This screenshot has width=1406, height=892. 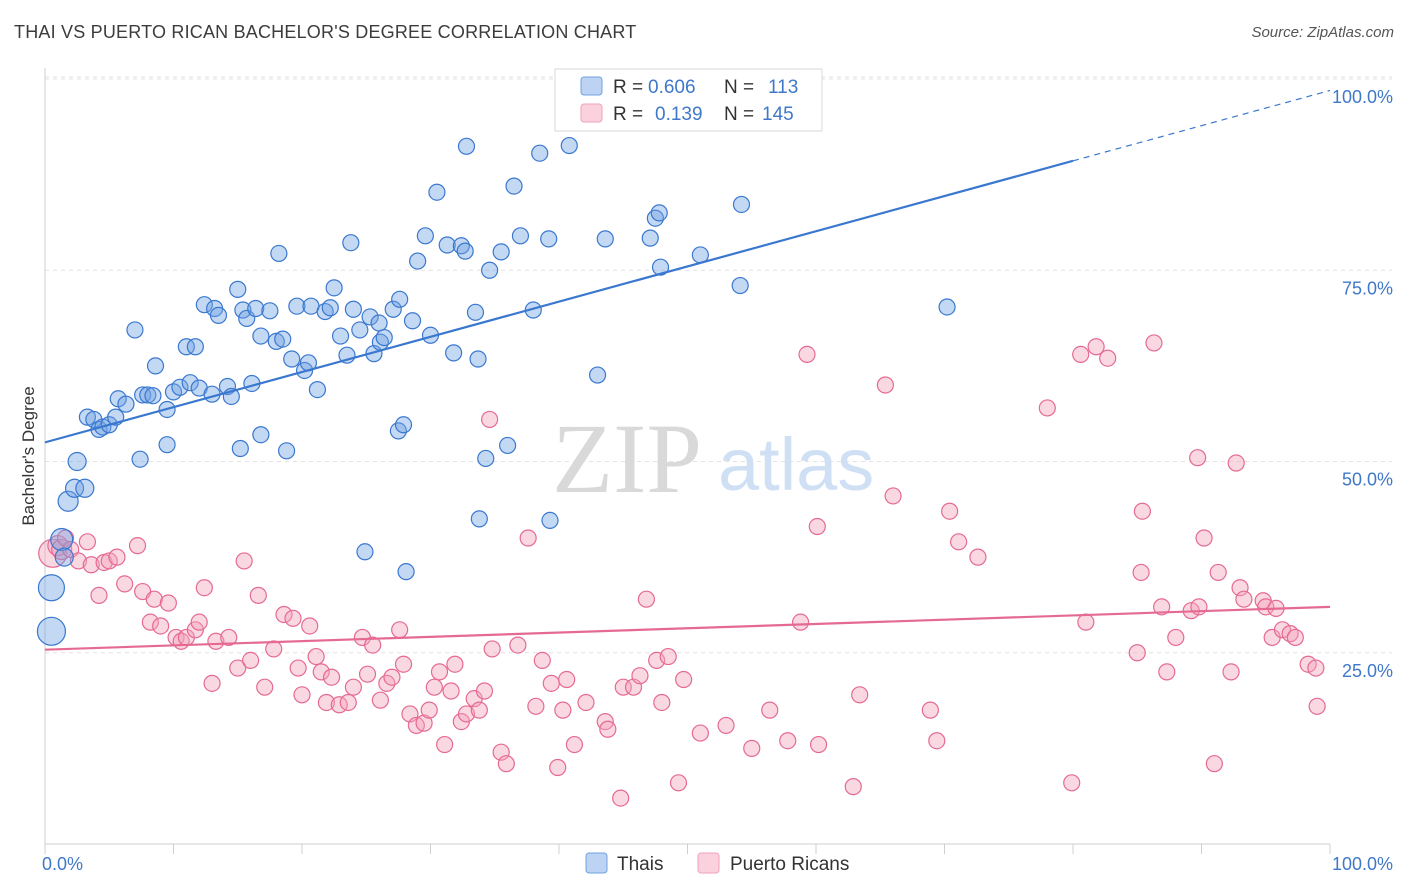 What do you see at coordinates (796, 464) in the screenshot?
I see `watermark-atlas: atlas` at bounding box center [796, 464].